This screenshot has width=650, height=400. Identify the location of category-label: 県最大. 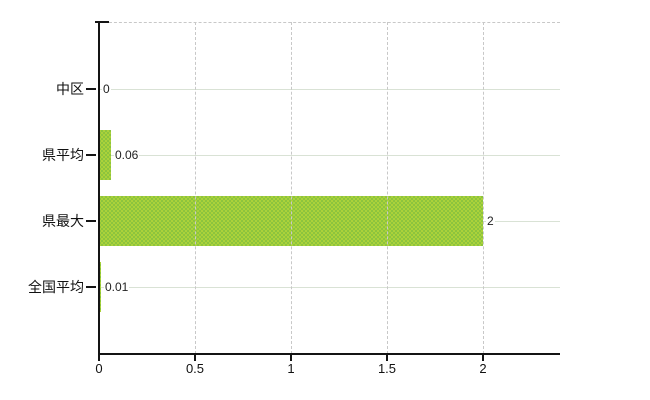
(63, 221).